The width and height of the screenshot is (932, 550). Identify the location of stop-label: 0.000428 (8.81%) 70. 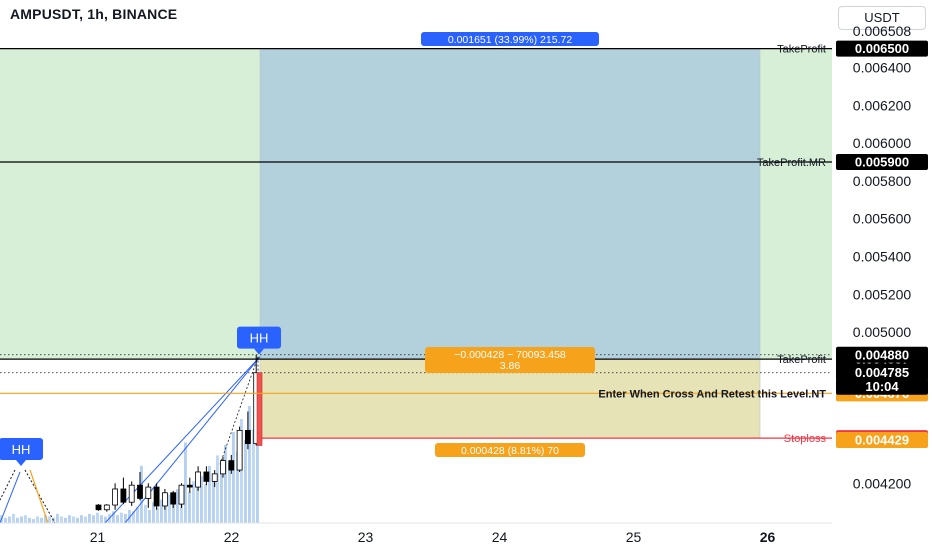
(510, 450).